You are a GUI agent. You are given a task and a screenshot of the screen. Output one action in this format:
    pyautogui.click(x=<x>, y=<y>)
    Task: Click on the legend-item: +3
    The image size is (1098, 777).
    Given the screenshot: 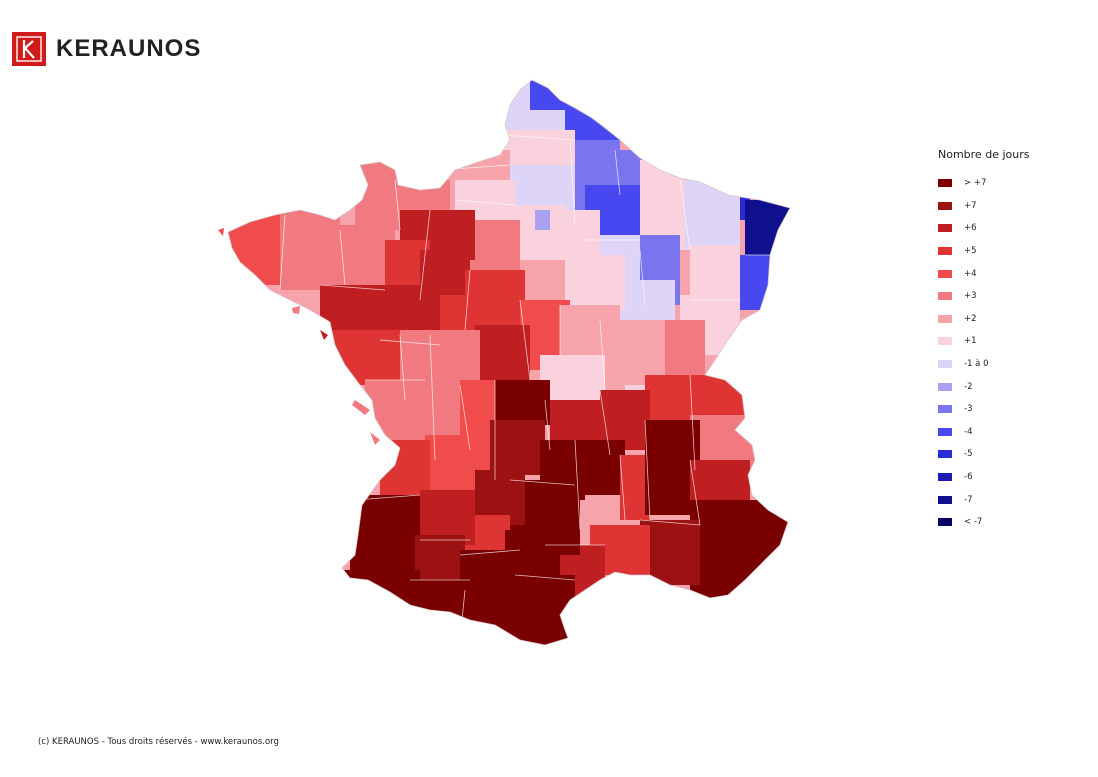 What is the action you would take?
    pyautogui.click(x=983, y=296)
    